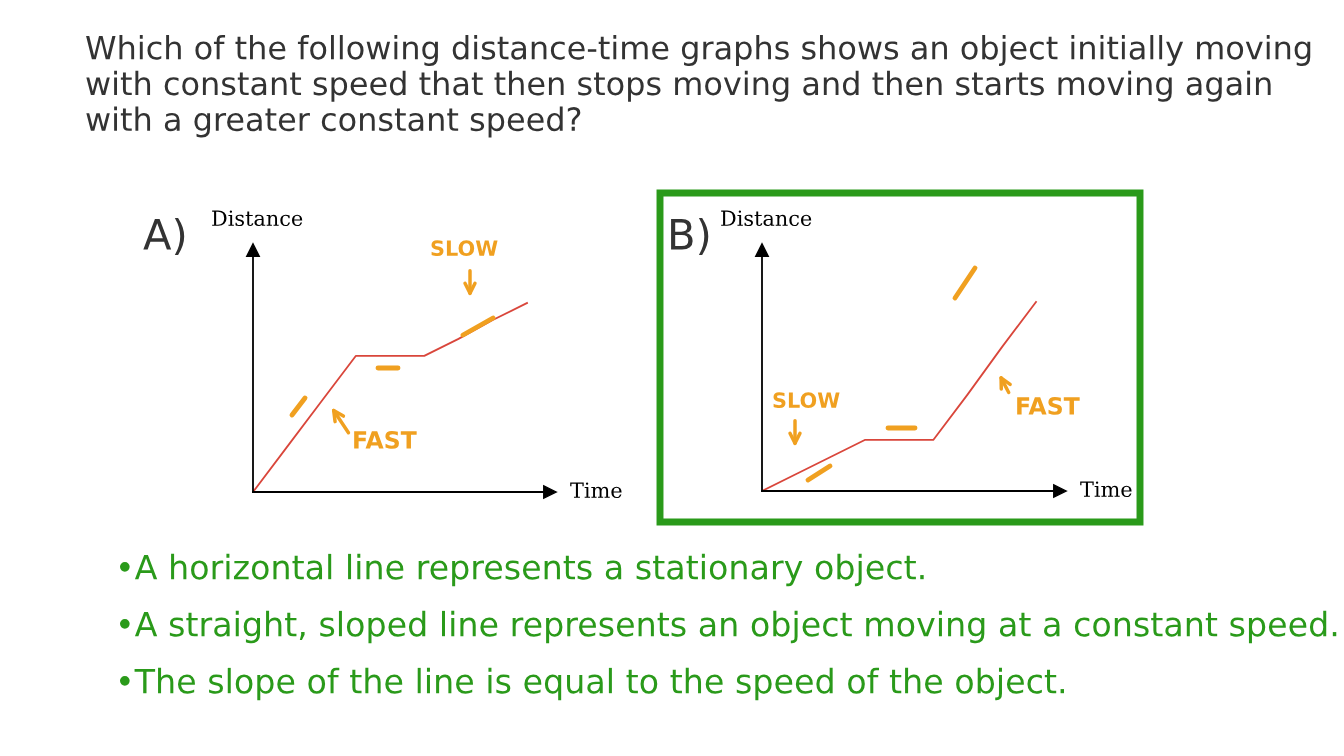 The width and height of the screenshot is (1344, 756). What do you see at coordinates (690, 236) in the screenshot?
I see `chart-title: B)` at bounding box center [690, 236].